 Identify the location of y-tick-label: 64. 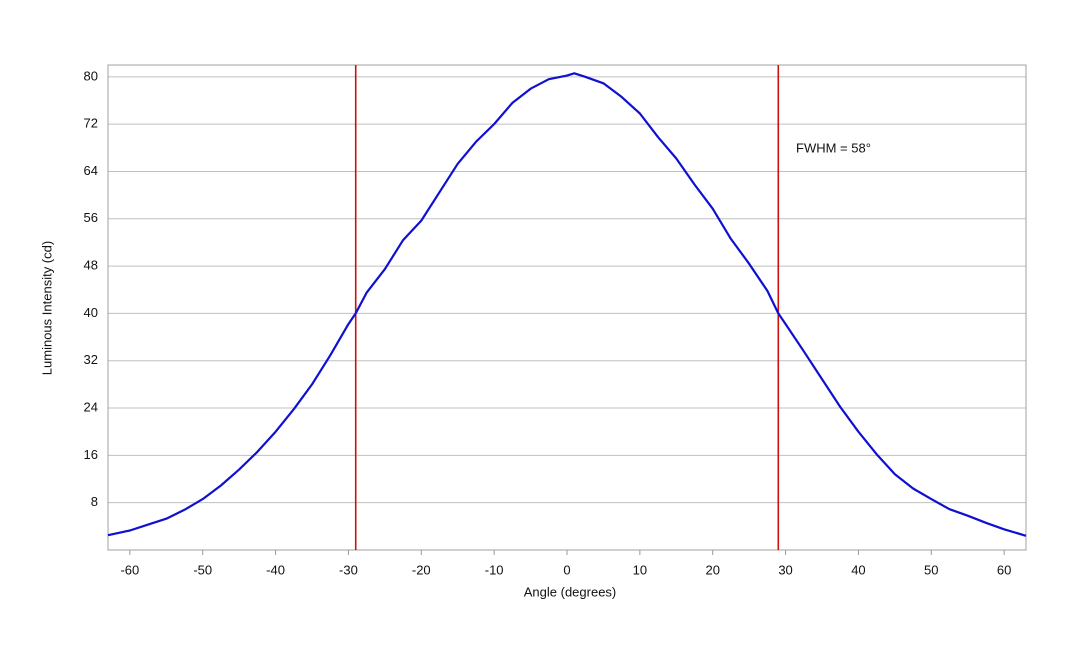
(91, 170).